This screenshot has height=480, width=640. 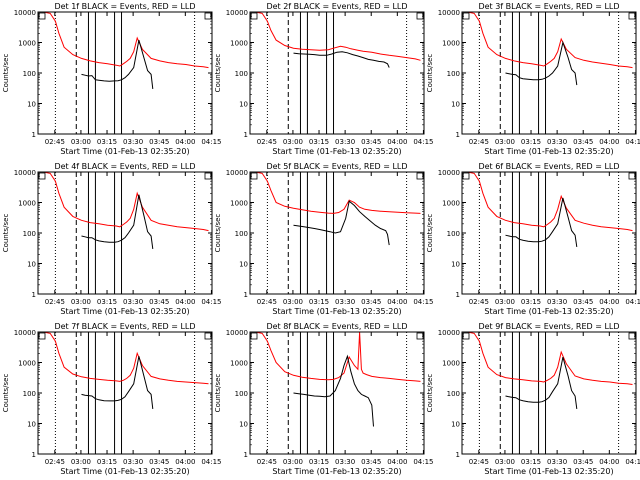 I want to click on panel-title: Det 3f BLACK = Events, RED = LLD, so click(x=548, y=6).